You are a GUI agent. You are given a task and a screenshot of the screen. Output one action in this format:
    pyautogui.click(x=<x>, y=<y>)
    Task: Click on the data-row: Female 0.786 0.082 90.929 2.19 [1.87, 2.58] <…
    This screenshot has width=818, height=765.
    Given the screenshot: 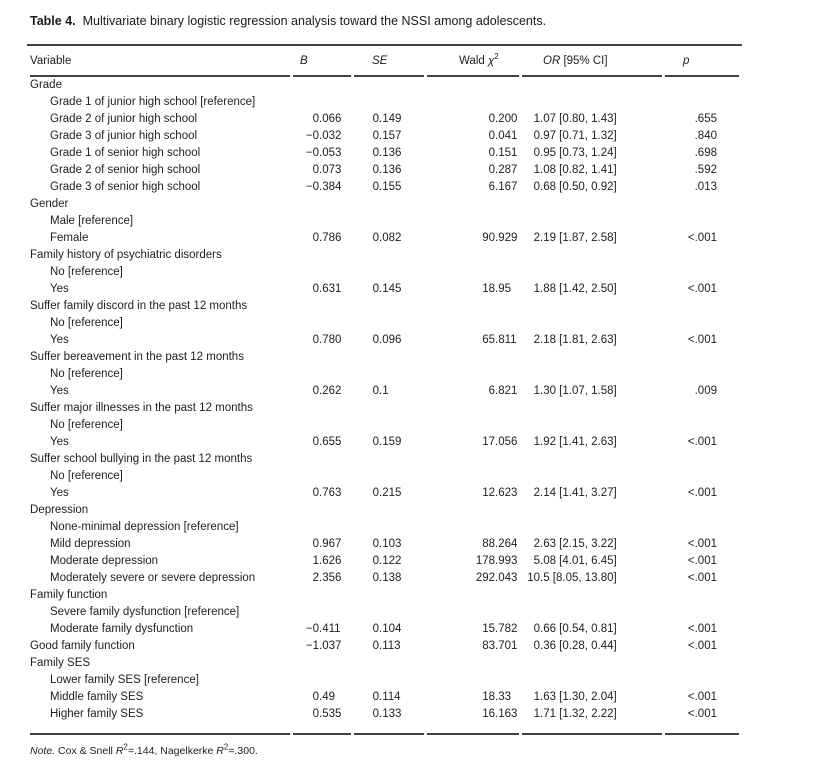 What is the action you would take?
    pyautogui.click(x=384, y=238)
    